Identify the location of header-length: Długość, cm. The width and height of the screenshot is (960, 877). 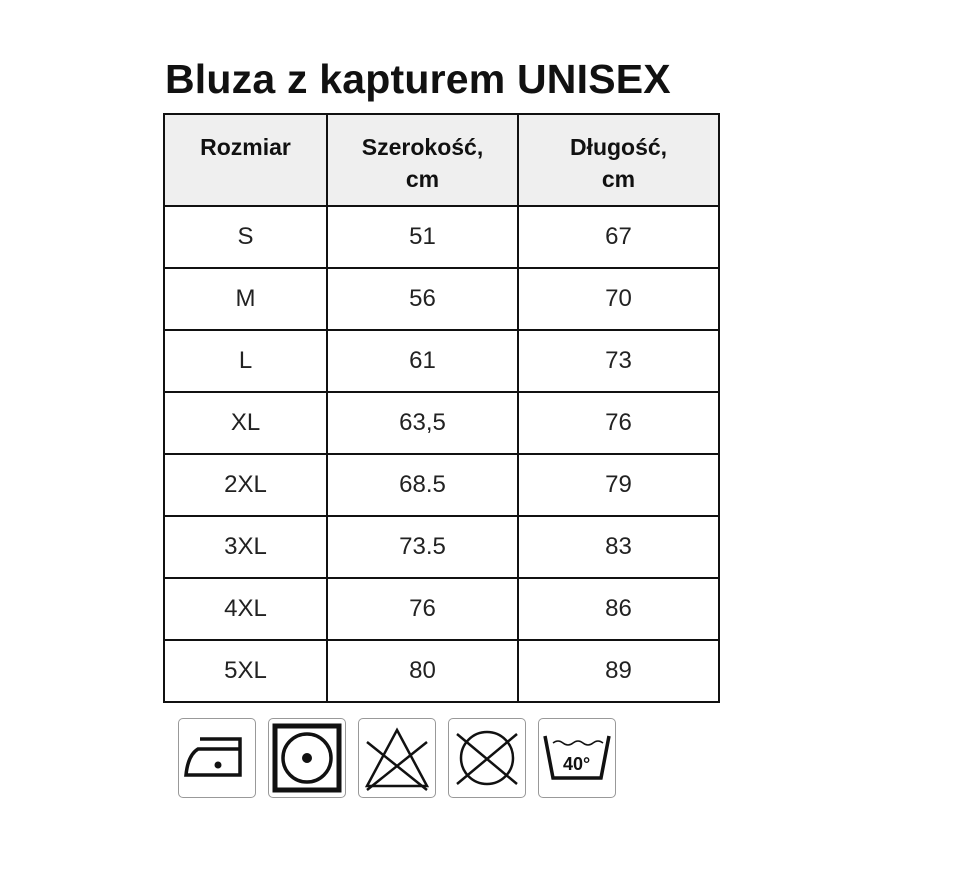
(618, 160).